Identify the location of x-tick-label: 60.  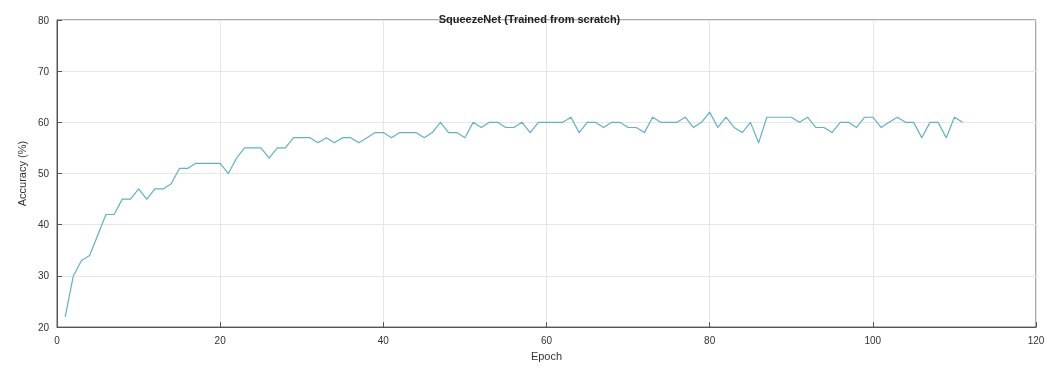
(546, 340).